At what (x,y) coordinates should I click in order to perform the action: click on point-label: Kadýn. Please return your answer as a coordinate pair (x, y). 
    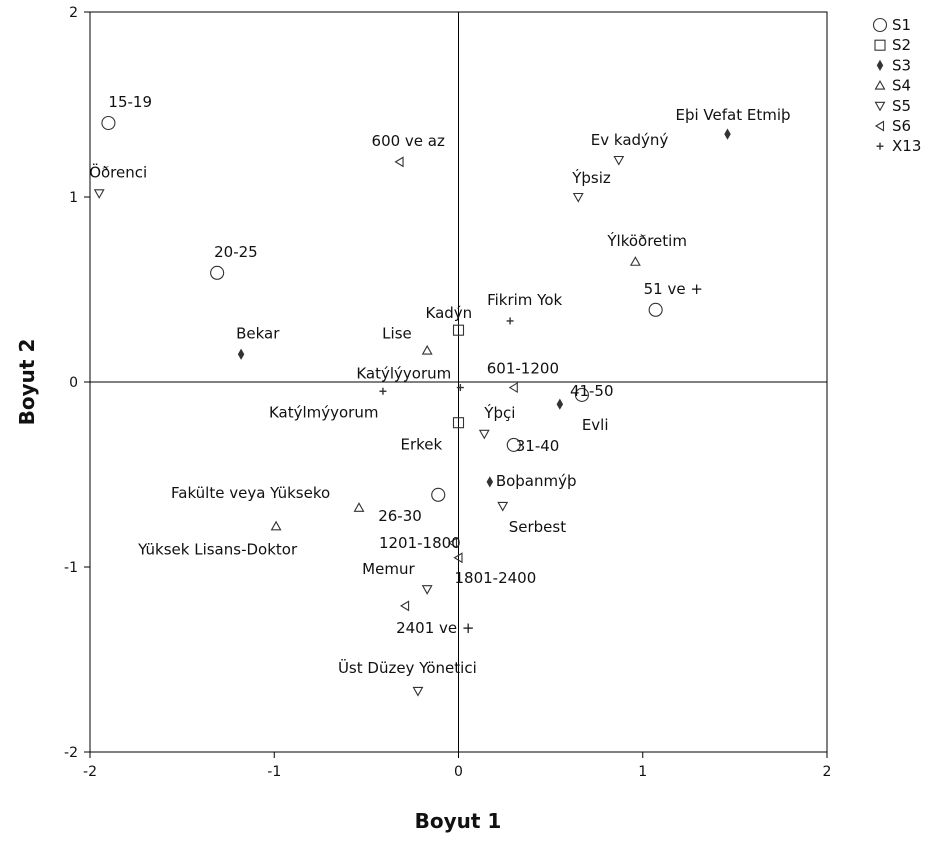
    Looking at the image, I should click on (449, 313).